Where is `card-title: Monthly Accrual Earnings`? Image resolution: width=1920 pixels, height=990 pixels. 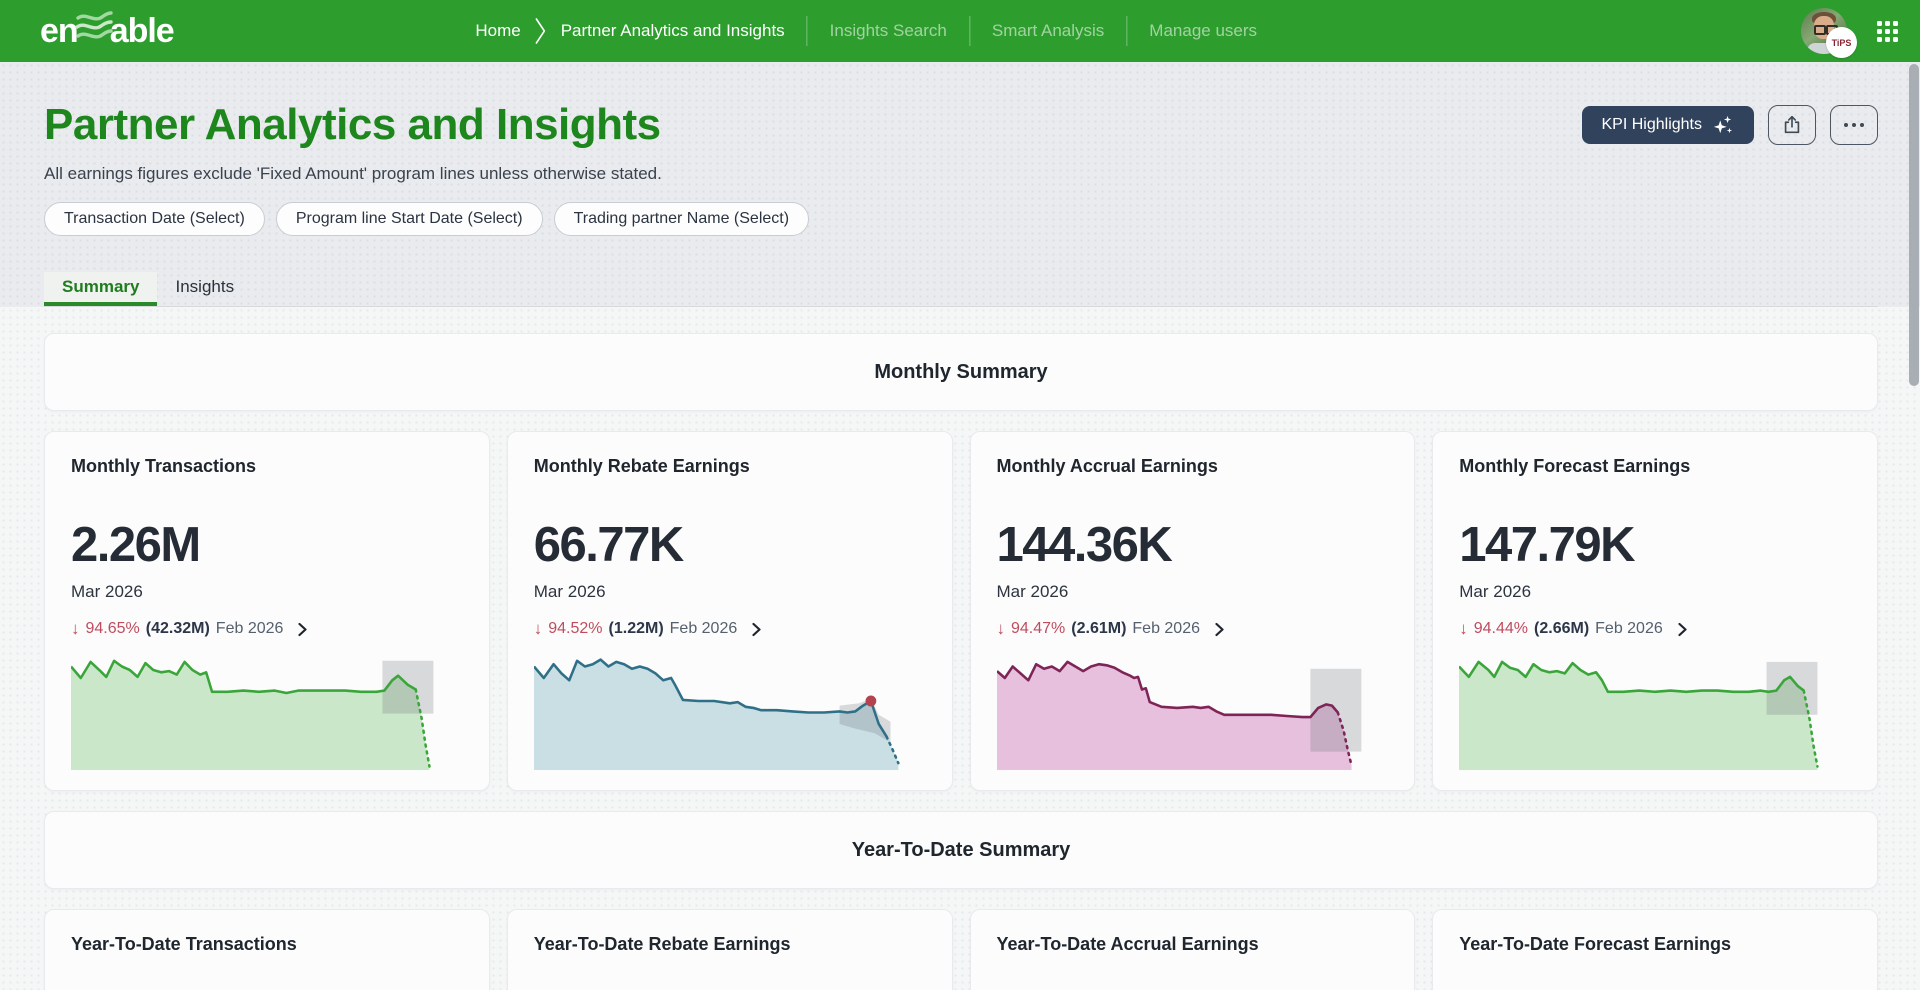 card-title: Monthly Accrual Earnings is located at coordinates (1107, 466).